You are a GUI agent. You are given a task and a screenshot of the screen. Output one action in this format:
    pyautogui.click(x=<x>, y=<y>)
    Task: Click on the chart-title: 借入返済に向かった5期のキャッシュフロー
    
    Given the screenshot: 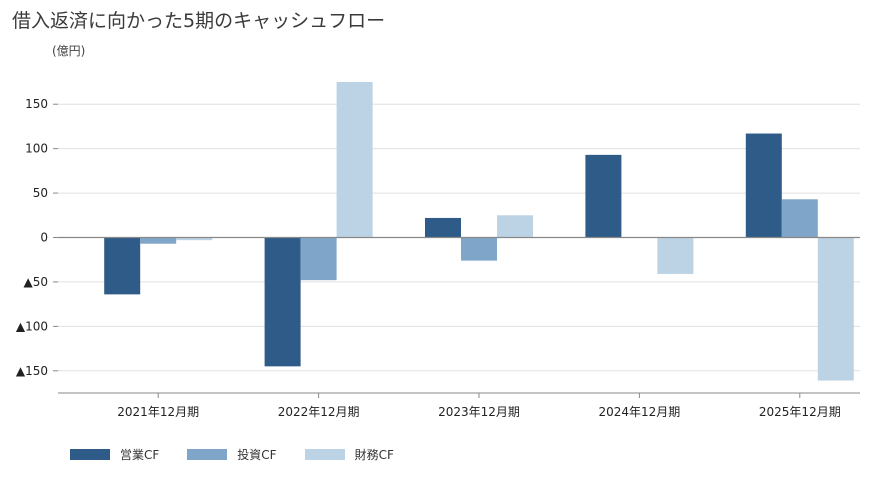 What is the action you would take?
    pyautogui.click(x=199, y=21)
    